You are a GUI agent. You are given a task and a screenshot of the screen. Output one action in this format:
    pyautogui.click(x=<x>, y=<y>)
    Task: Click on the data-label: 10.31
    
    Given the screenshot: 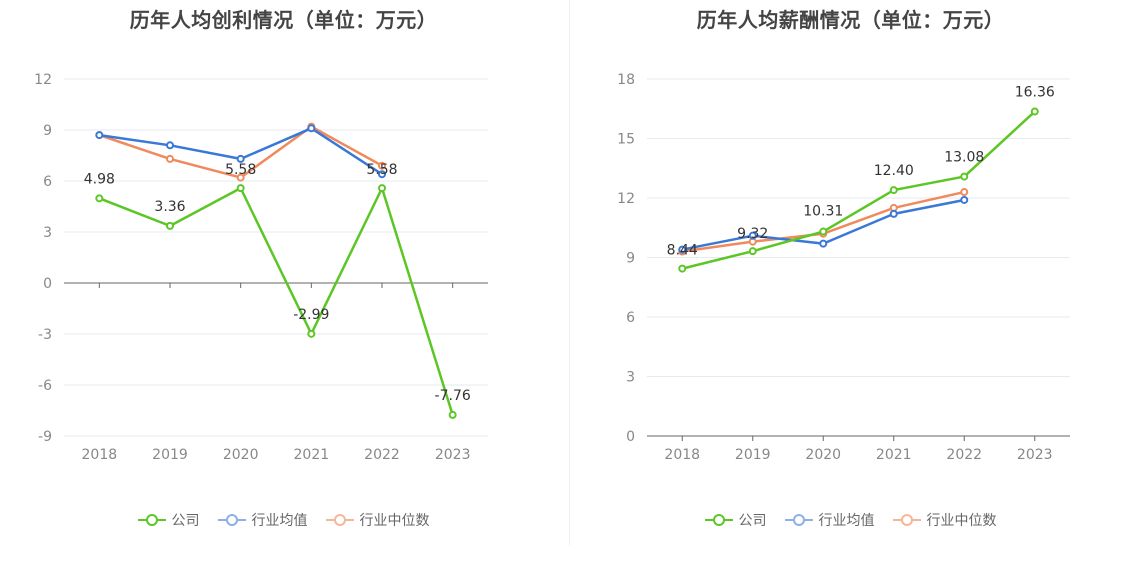 What is the action you would take?
    pyautogui.click(x=823, y=212)
    